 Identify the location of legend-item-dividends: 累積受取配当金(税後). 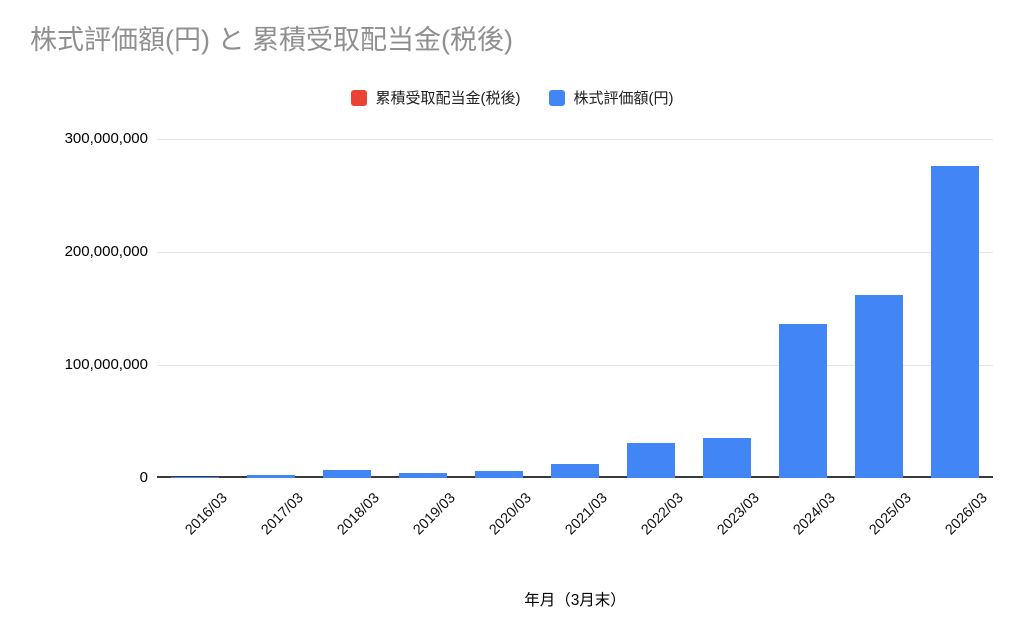
(435, 97).